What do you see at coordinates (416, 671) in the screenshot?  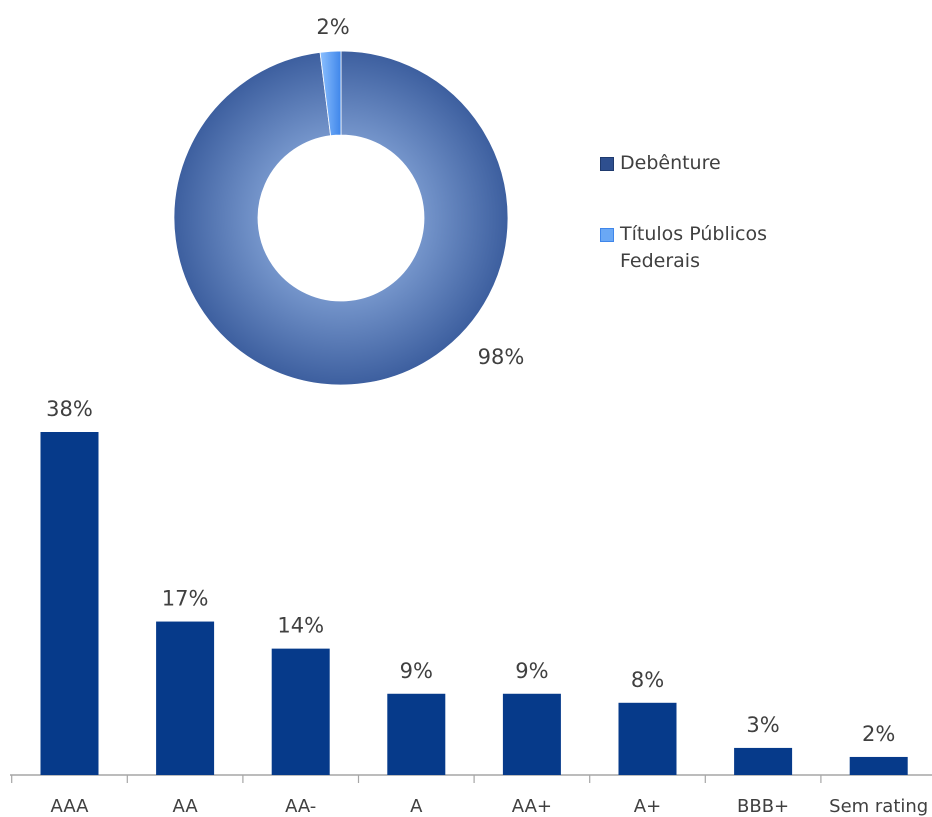 I see `bar-value-label-3: 9%` at bounding box center [416, 671].